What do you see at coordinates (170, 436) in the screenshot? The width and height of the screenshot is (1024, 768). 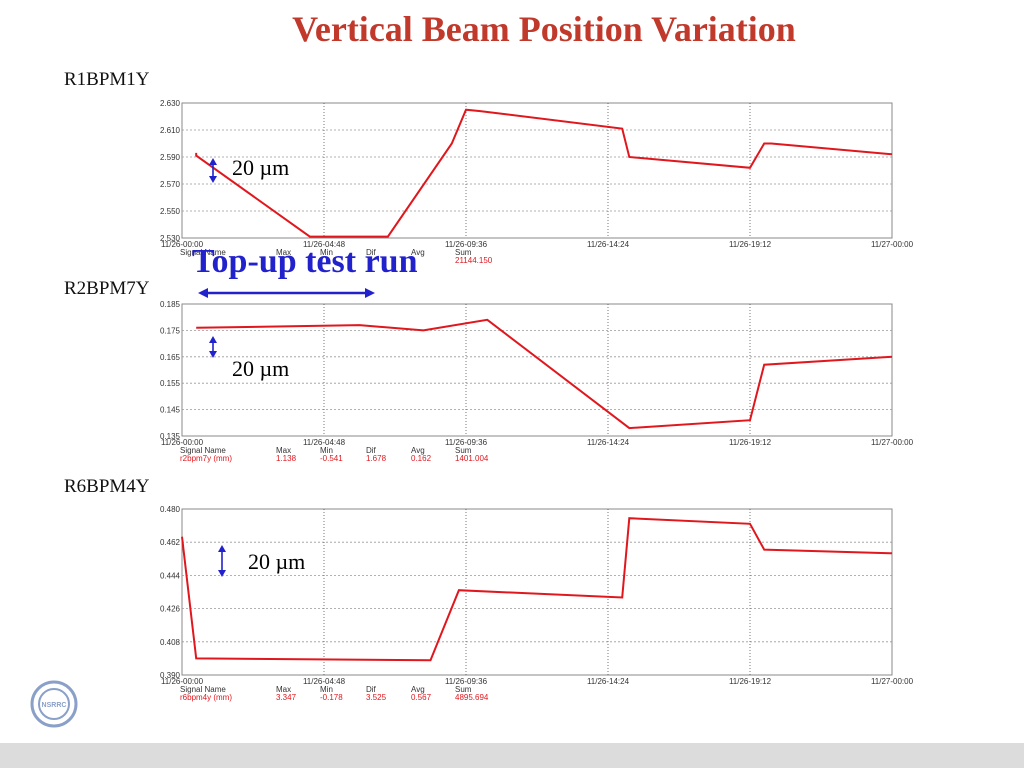 I see `y-tick-label: 0.135` at bounding box center [170, 436].